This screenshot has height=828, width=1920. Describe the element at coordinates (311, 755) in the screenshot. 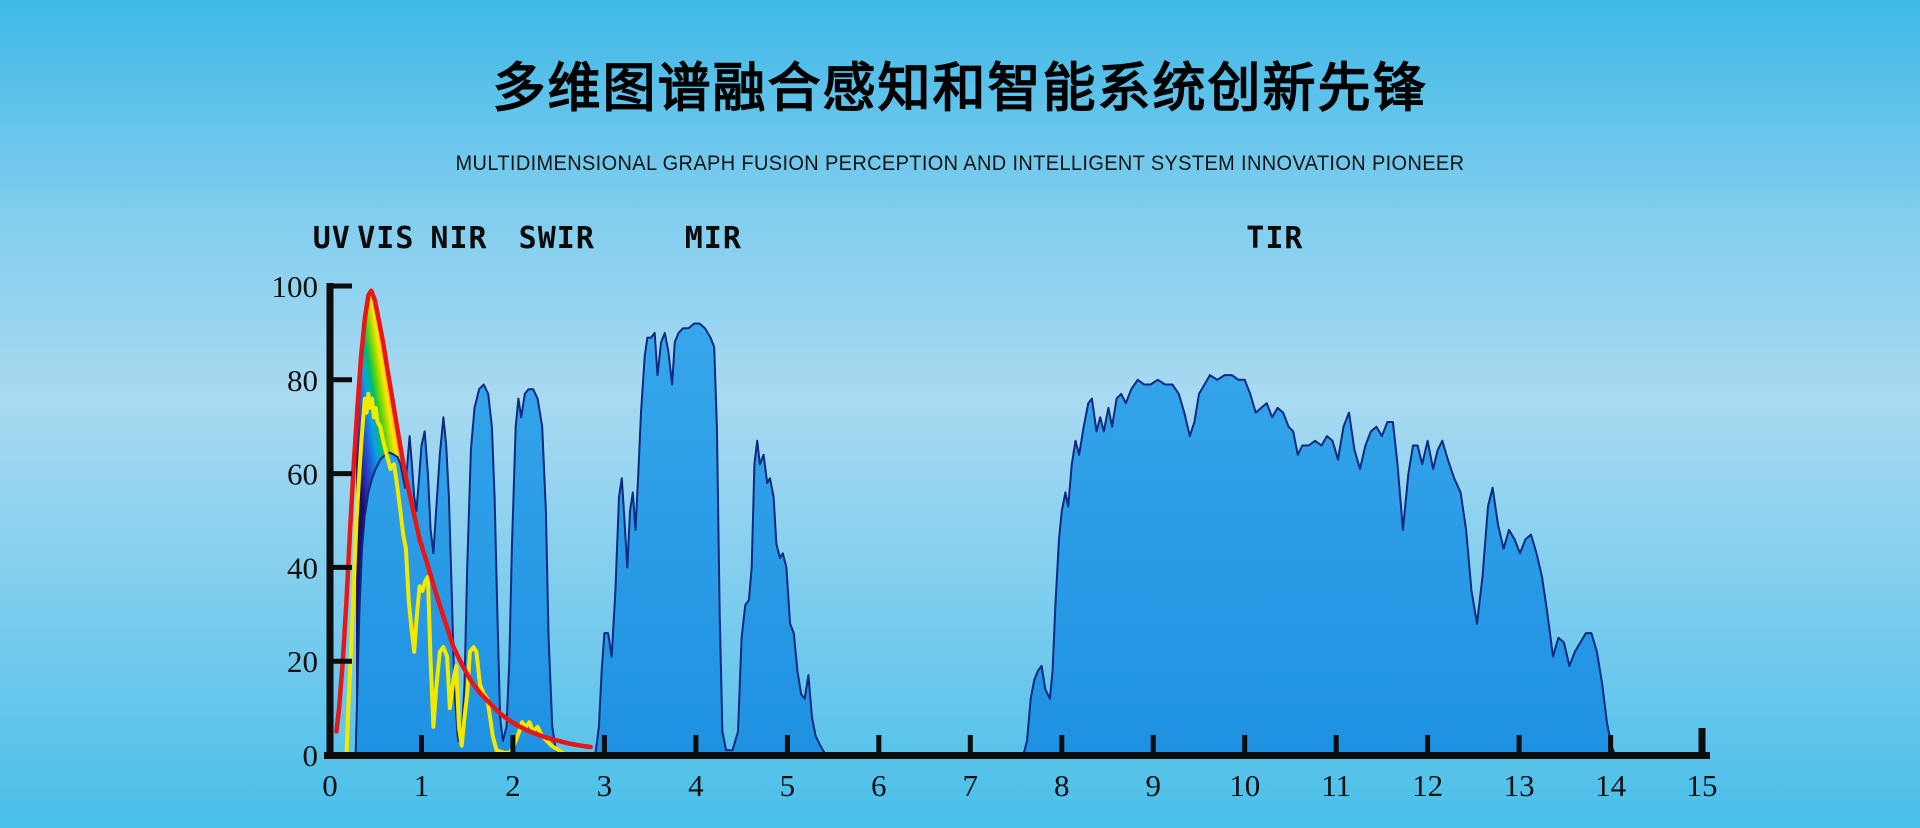

I see `y-tick-label: 0` at that location.